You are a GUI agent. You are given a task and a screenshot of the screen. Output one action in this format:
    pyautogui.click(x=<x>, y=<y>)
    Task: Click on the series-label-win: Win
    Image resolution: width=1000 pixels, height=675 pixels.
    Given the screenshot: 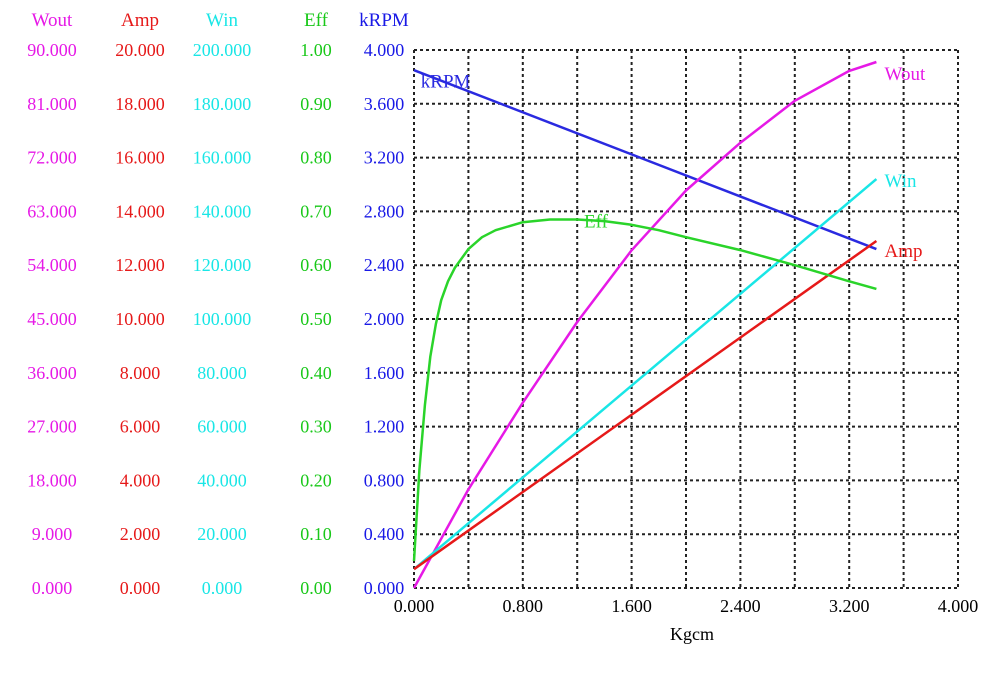 What is the action you would take?
    pyautogui.click(x=901, y=181)
    